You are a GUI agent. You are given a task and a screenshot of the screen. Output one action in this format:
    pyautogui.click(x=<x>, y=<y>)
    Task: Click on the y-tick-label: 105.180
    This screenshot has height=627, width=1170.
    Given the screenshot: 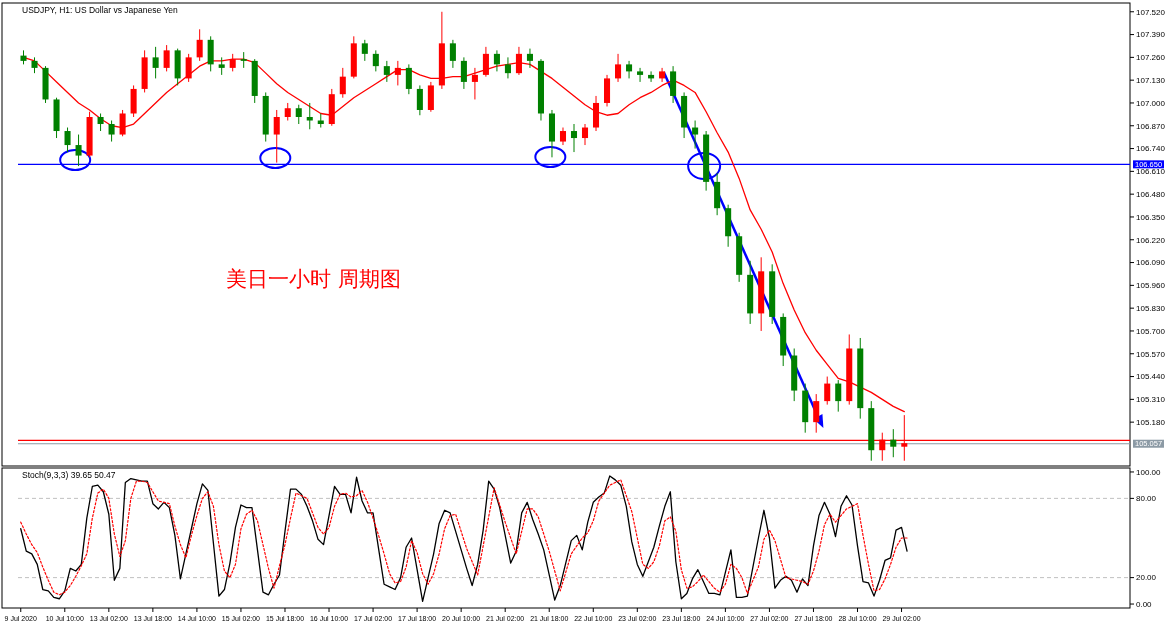 What is the action you would take?
    pyautogui.click(x=1151, y=422)
    